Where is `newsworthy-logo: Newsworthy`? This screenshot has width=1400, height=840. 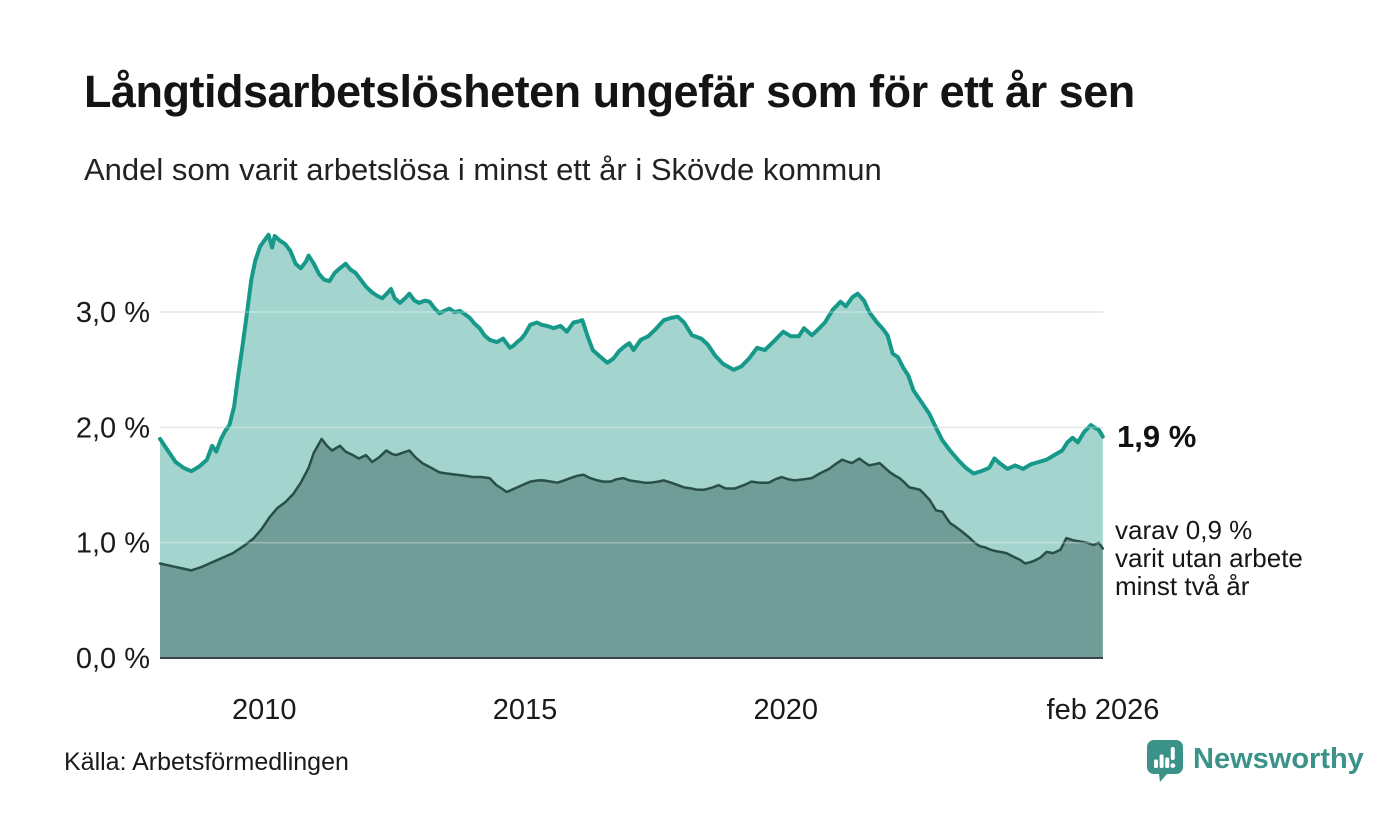
newsworthy-logo: Newsworthy is located at coordinates (1255, 761).